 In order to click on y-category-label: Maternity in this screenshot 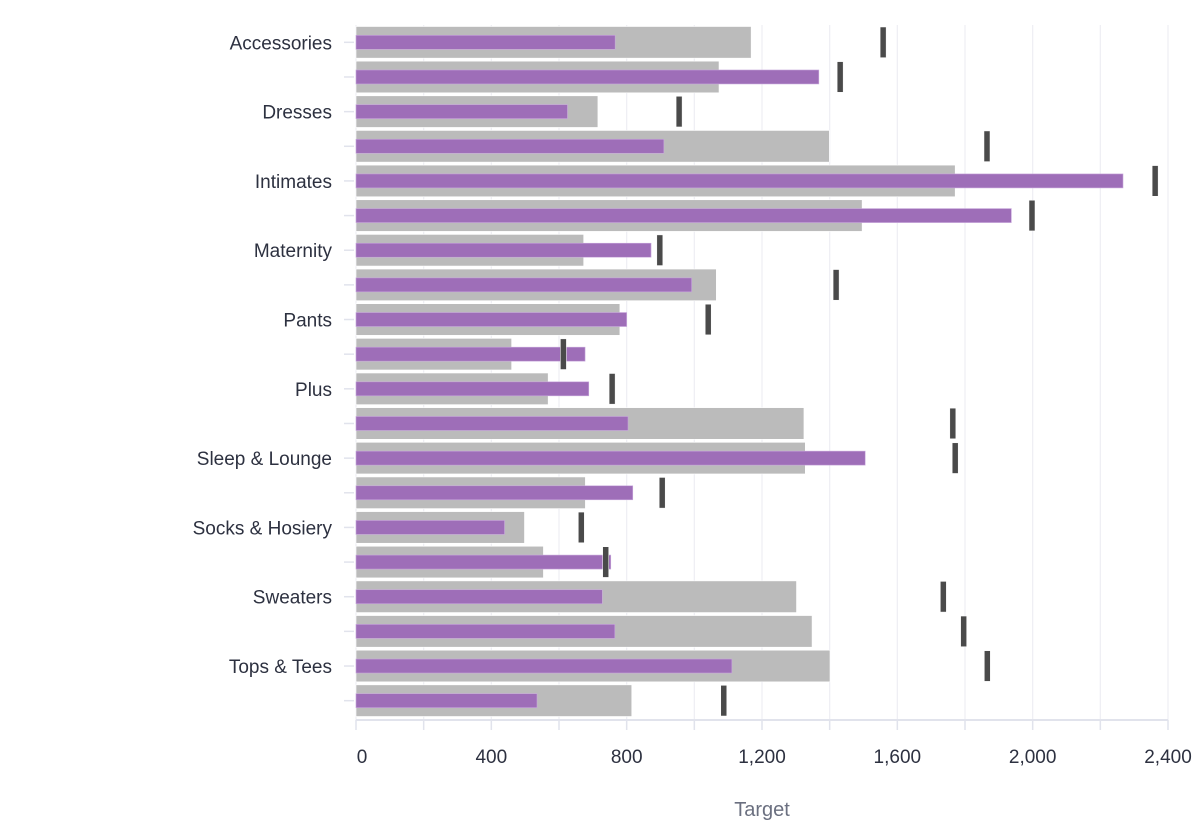, I will do `click(293, 251)`.